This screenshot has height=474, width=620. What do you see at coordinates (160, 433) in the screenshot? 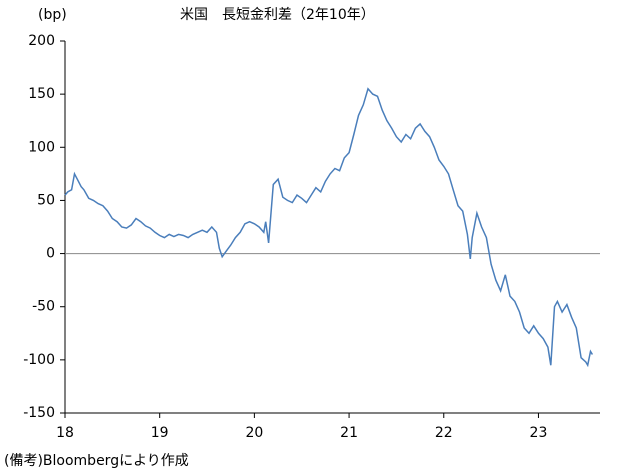
I see `x-tick-label: 19` at bounding box center [160, 433].